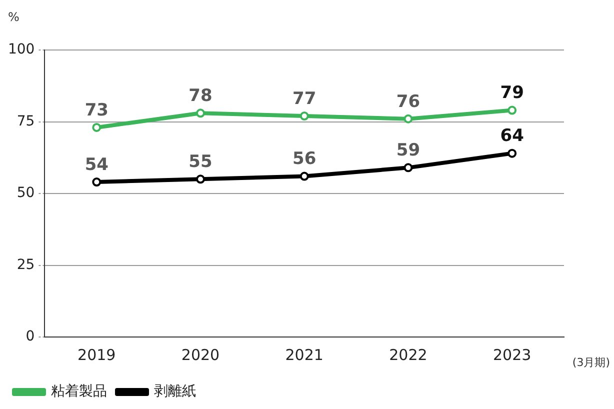  What do you see at coordinates (512, 355) in the screenshot?
I see `x-tick-label: 2023` at bounding box center [512, 355].